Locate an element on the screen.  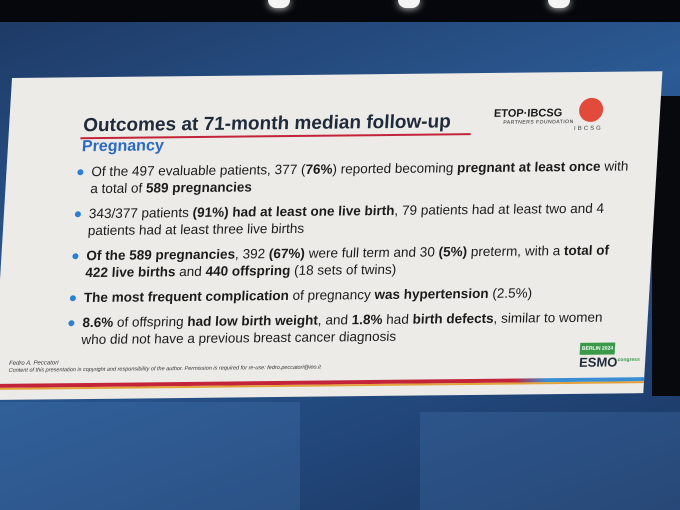
ibcsg-globe-icon is located at coordinates (591, 110).